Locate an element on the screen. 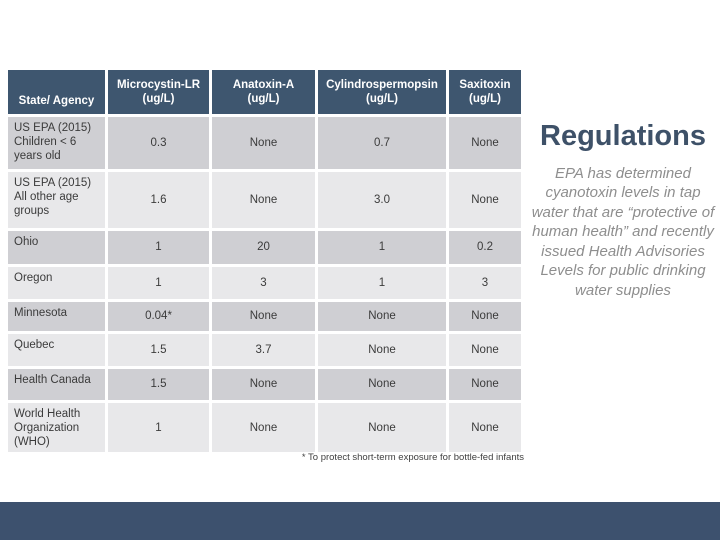 Image resolution: width=720 pixels, height=540 pixels. value-cell: 20 is located at coordinates (263, 247).